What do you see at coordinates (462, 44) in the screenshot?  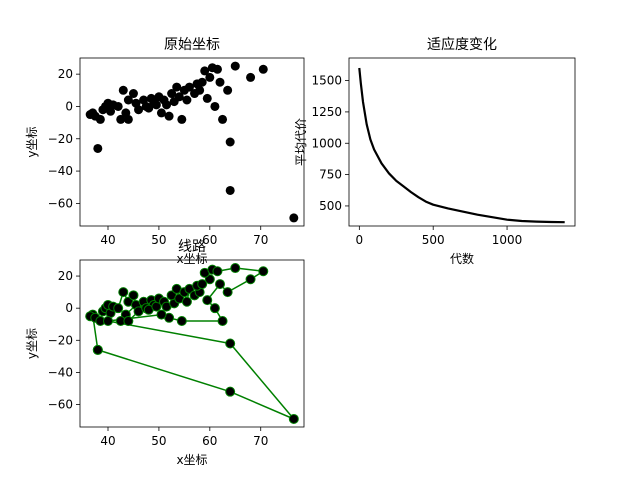 I see `chart-title: 适应度变化` at bounding box center [462, 44].